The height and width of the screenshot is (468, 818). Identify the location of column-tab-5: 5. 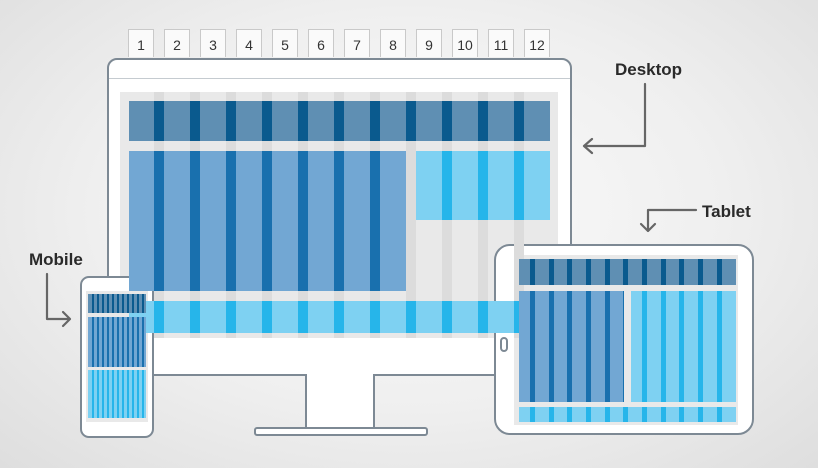
(285, 43).